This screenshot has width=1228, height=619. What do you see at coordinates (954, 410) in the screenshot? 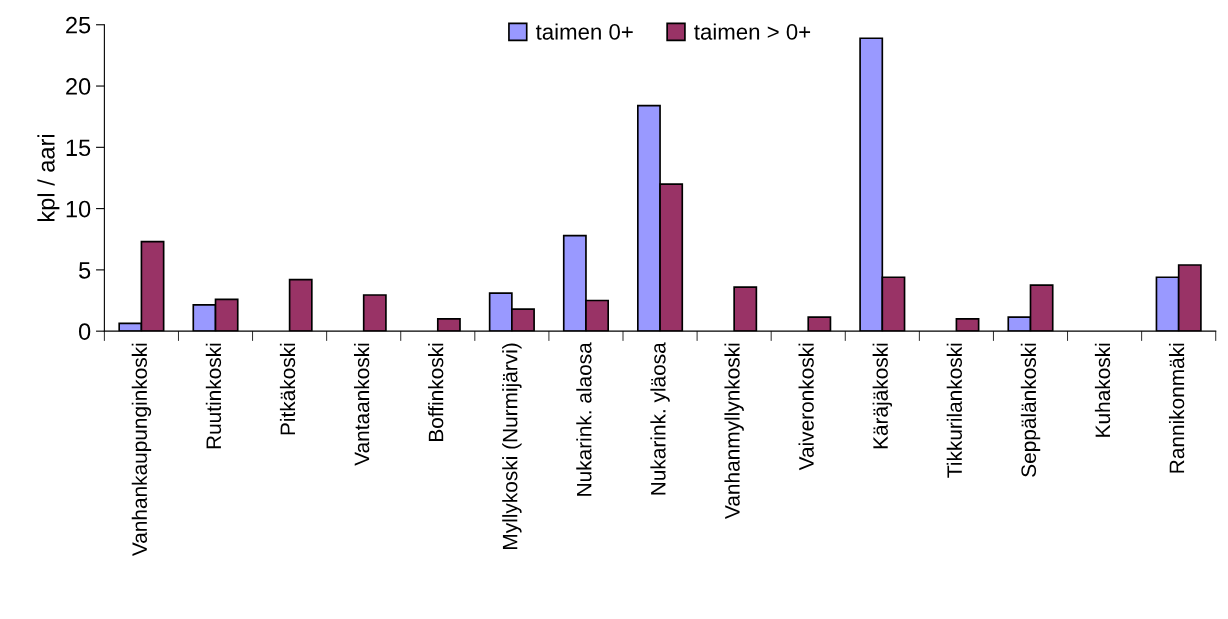
I see `x-tick-label: Tikkurilankoski` at bounding box center [954, 410].